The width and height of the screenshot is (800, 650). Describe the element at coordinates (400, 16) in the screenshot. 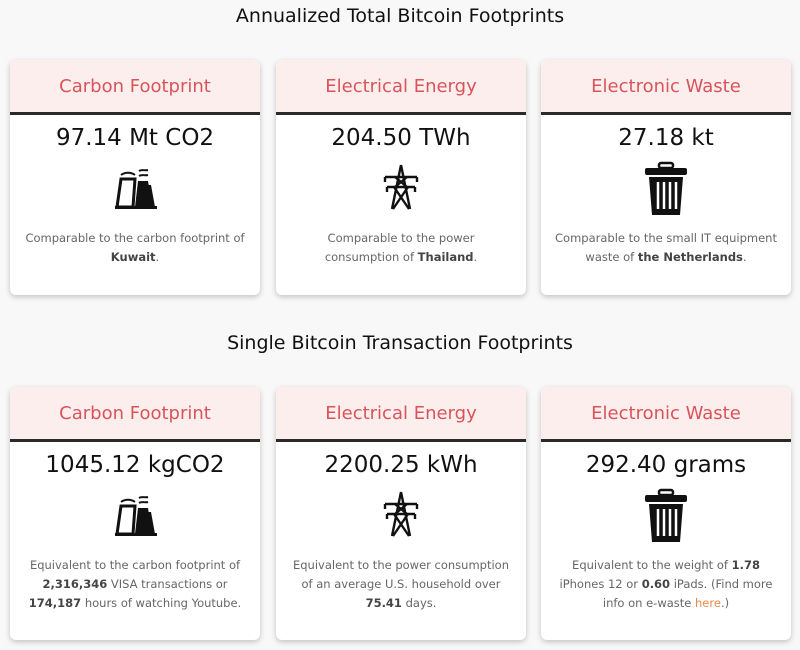

I see `section-title: Annualized Total Bitcoin Footprints` at that location.